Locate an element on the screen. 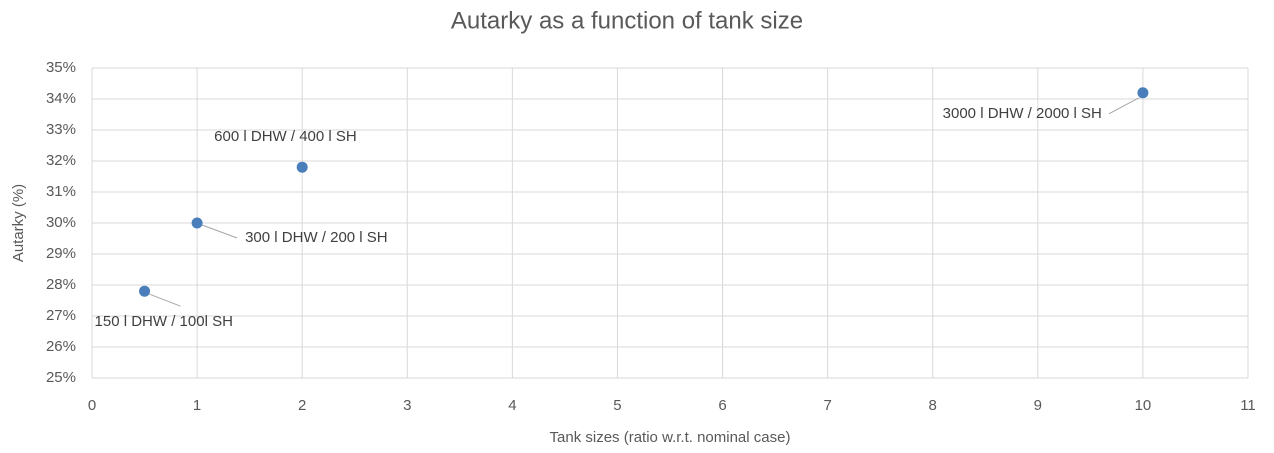  y-tick-label: 33% is located at coordinates (61, 129).